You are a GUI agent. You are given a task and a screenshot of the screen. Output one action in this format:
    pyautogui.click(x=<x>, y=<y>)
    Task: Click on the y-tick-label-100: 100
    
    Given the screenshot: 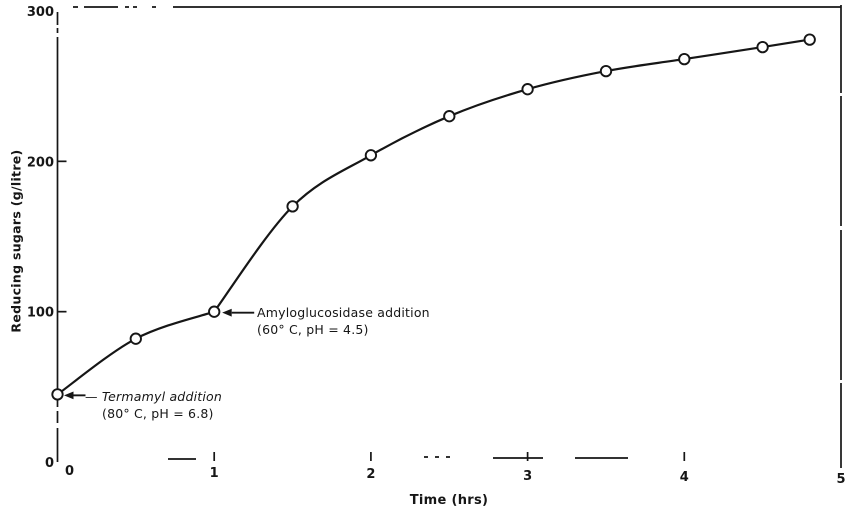 What is the action you would take?
    pyautogui.click(x=40, y=313)
    